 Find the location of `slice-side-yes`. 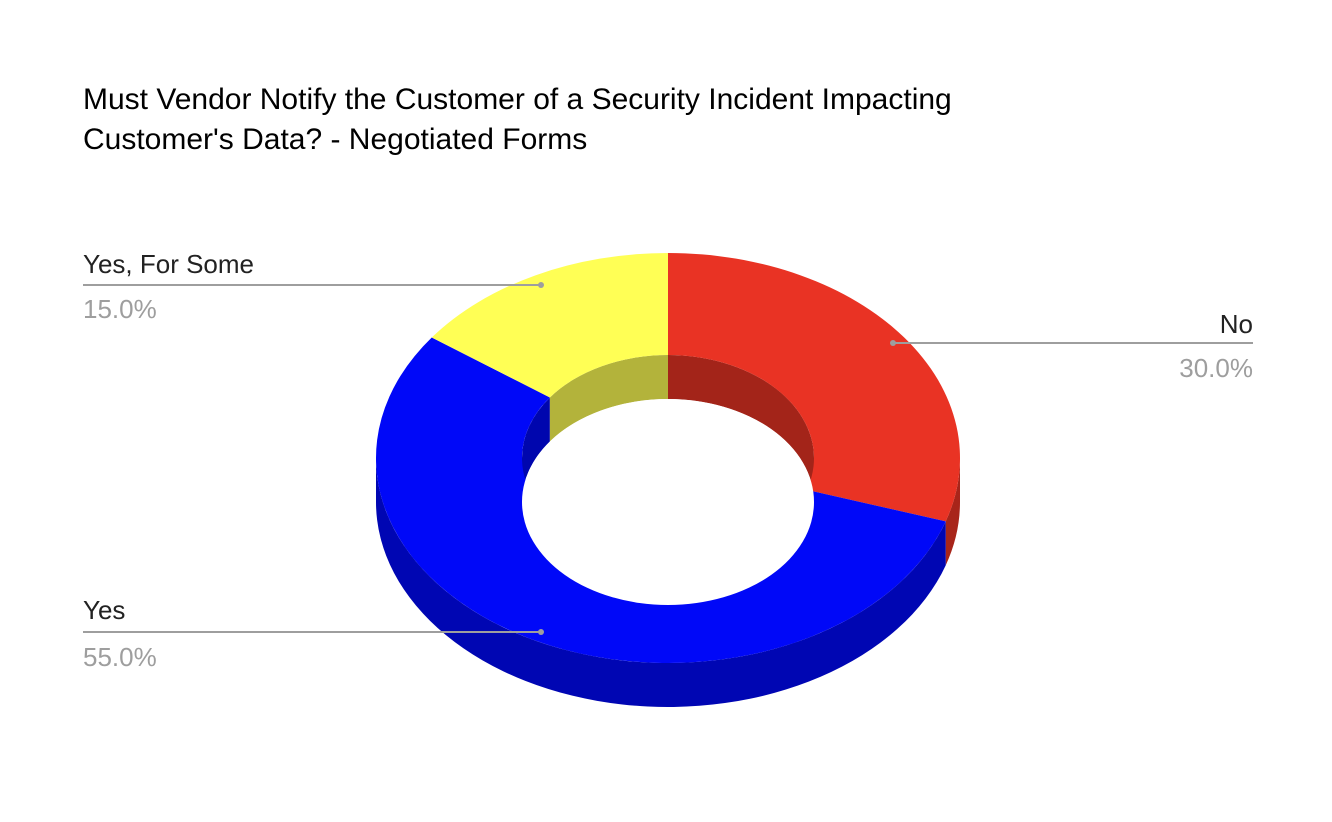

slice-side-yes is located at coordinates (661, 582).